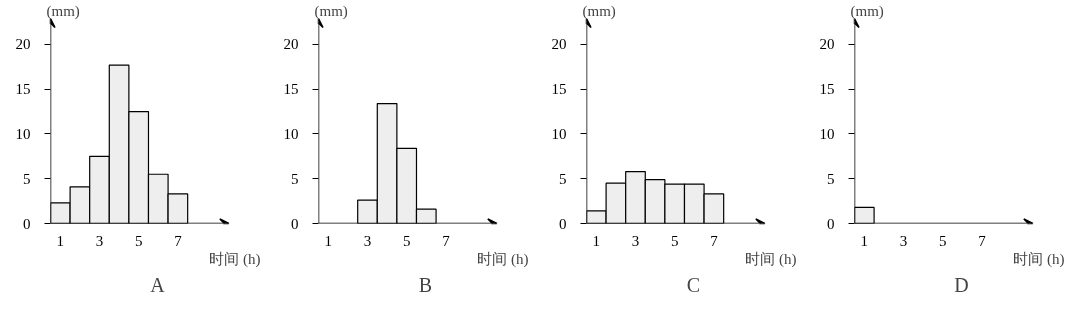 Image resolution: width=1080 pixels, height=320 pixels. I want to click on text: D, so click(961, 284).